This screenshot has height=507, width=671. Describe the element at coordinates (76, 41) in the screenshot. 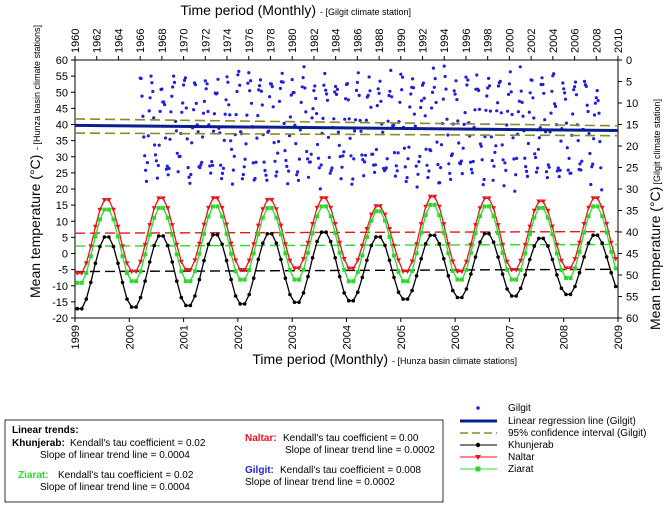

I see `top-axis-tick-label: 1960` at that location.